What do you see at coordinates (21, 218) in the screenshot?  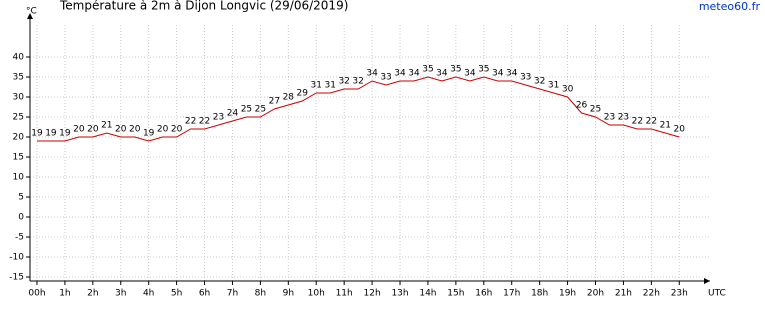 I see `y-tick-label: 0` at bounding box center [21, 218].